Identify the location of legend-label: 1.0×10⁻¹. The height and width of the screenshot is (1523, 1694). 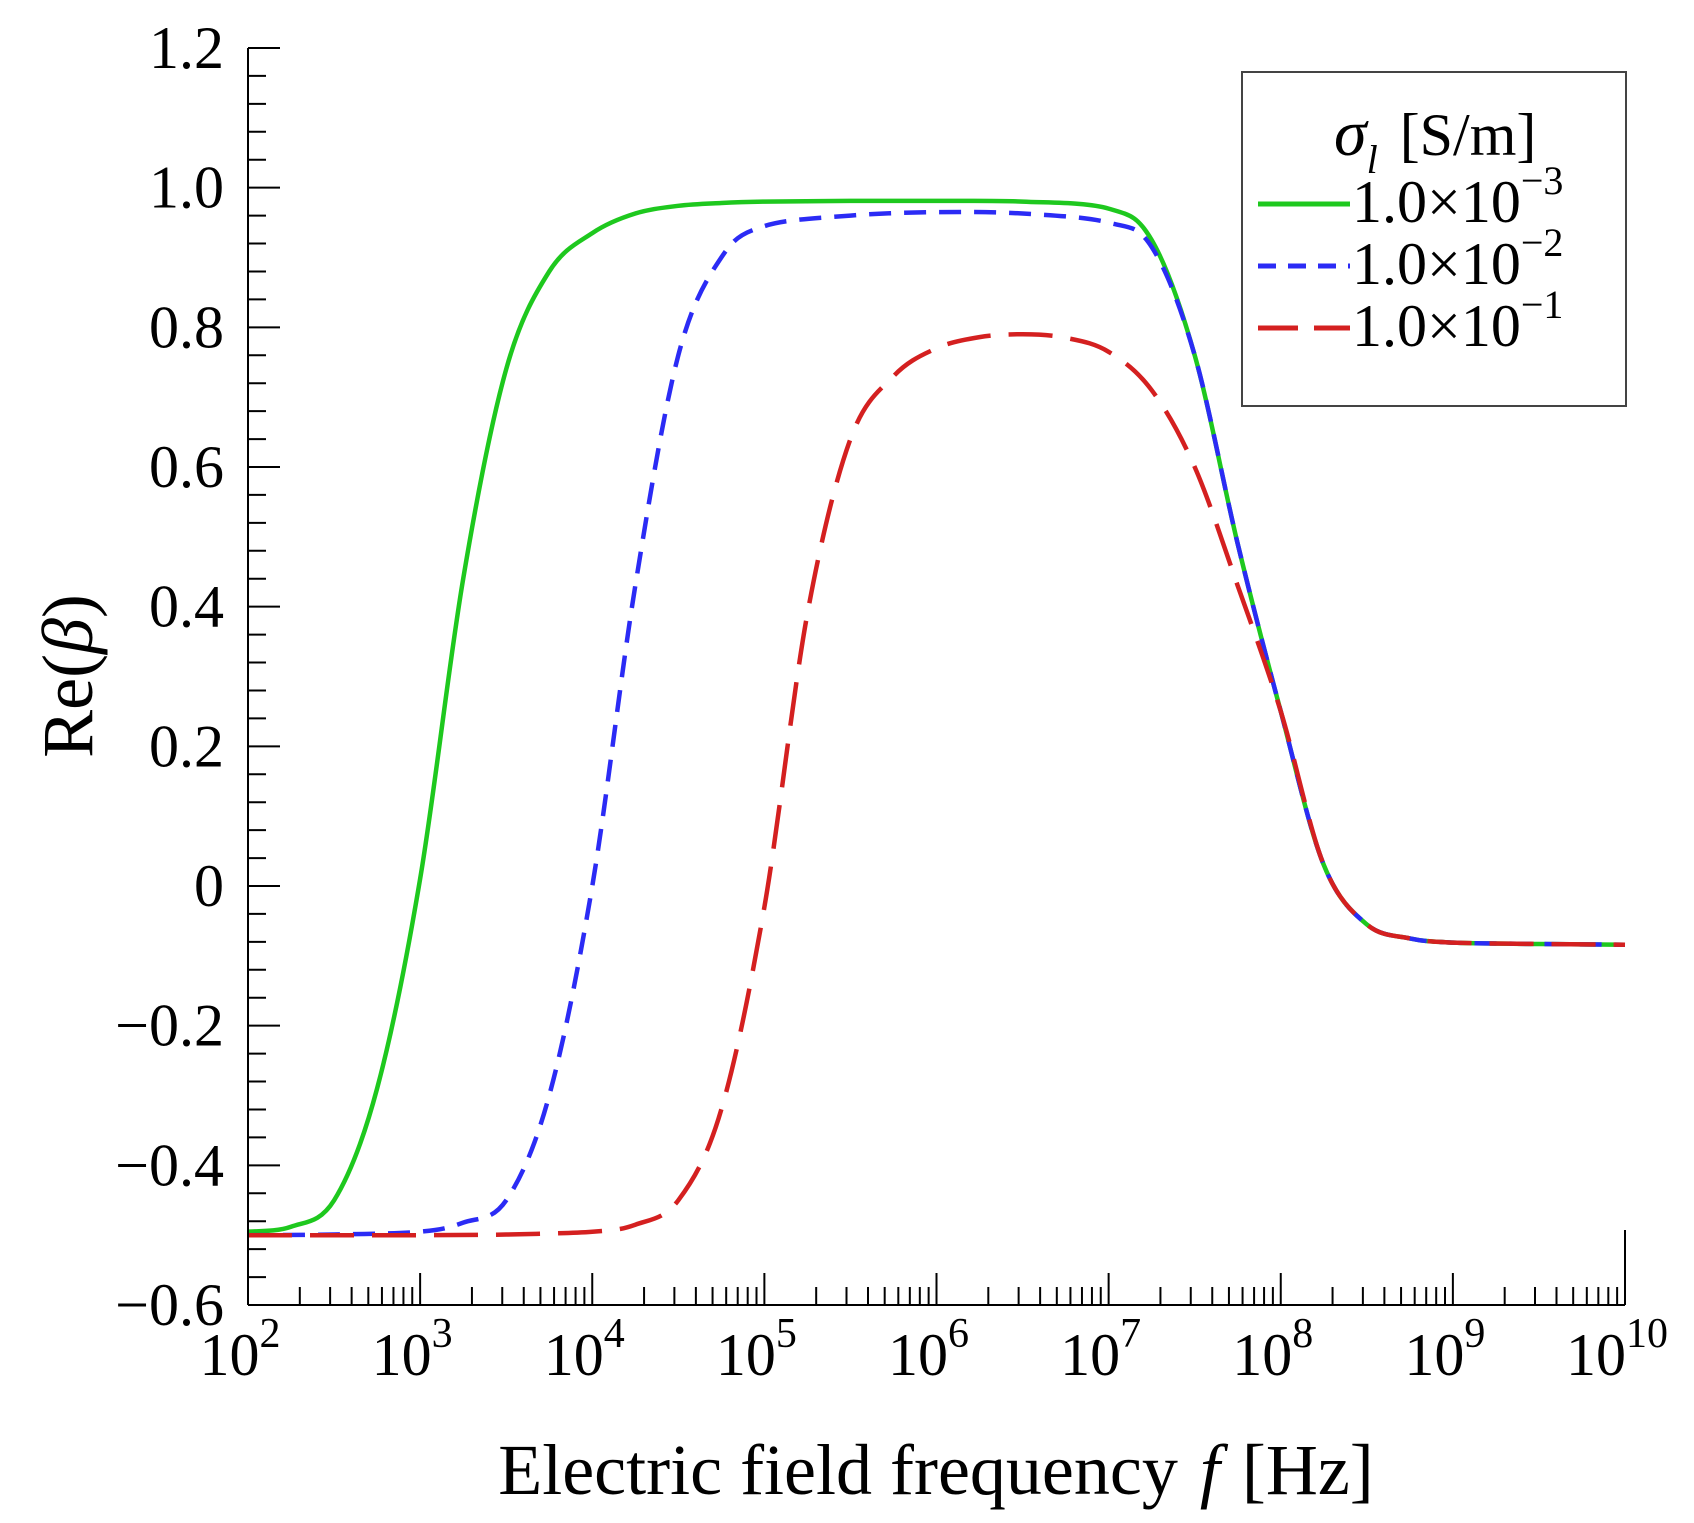
(1457, 320).